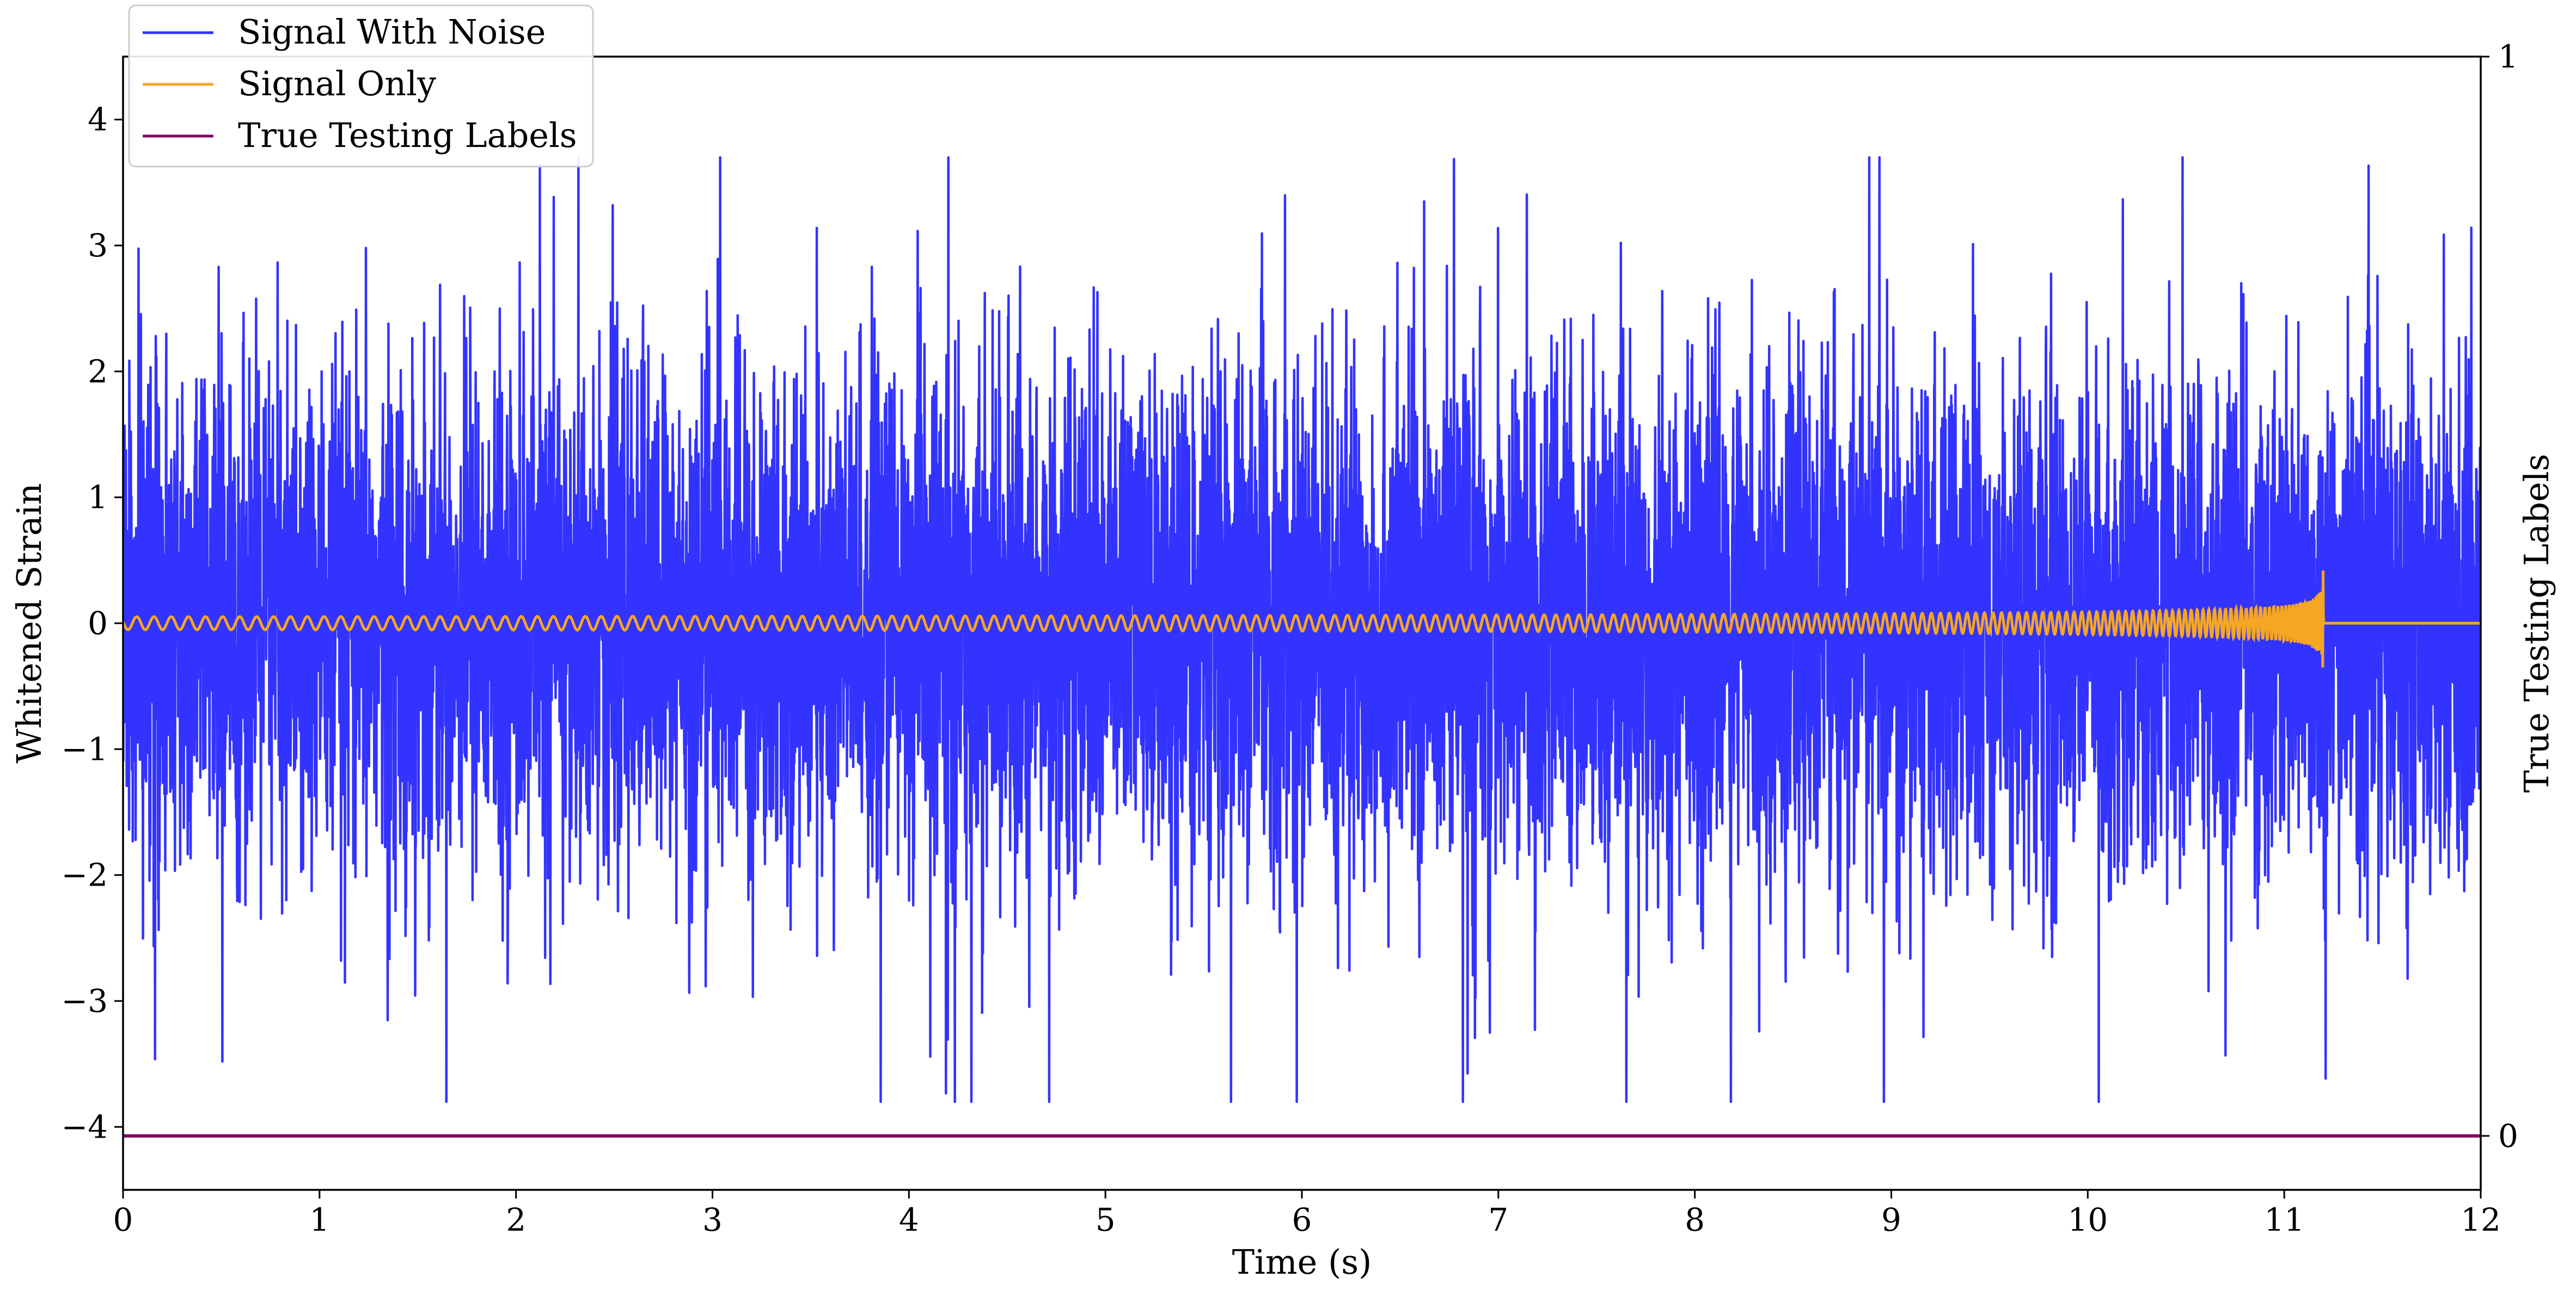  I want to click on x-tick-label: 7, so click(1498, 1219).